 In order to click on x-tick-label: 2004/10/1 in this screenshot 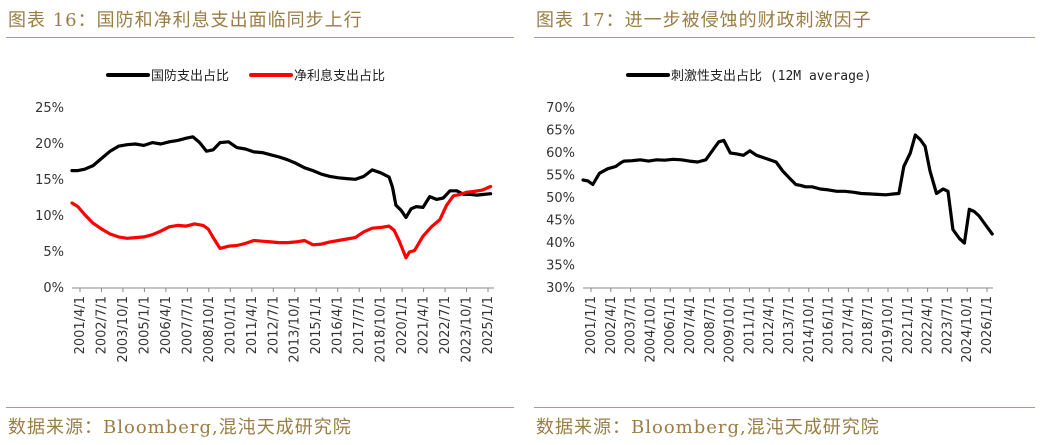, I will do `click(650, 329)`.